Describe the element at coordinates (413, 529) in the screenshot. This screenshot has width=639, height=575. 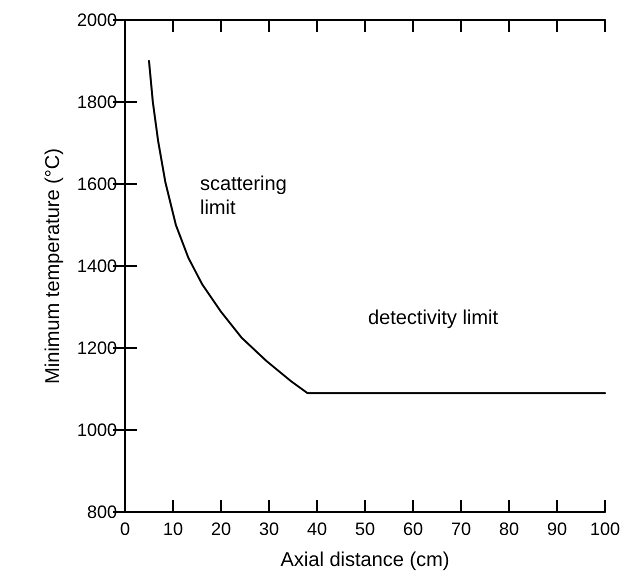
I see `x-tick-label: 60` at that location.